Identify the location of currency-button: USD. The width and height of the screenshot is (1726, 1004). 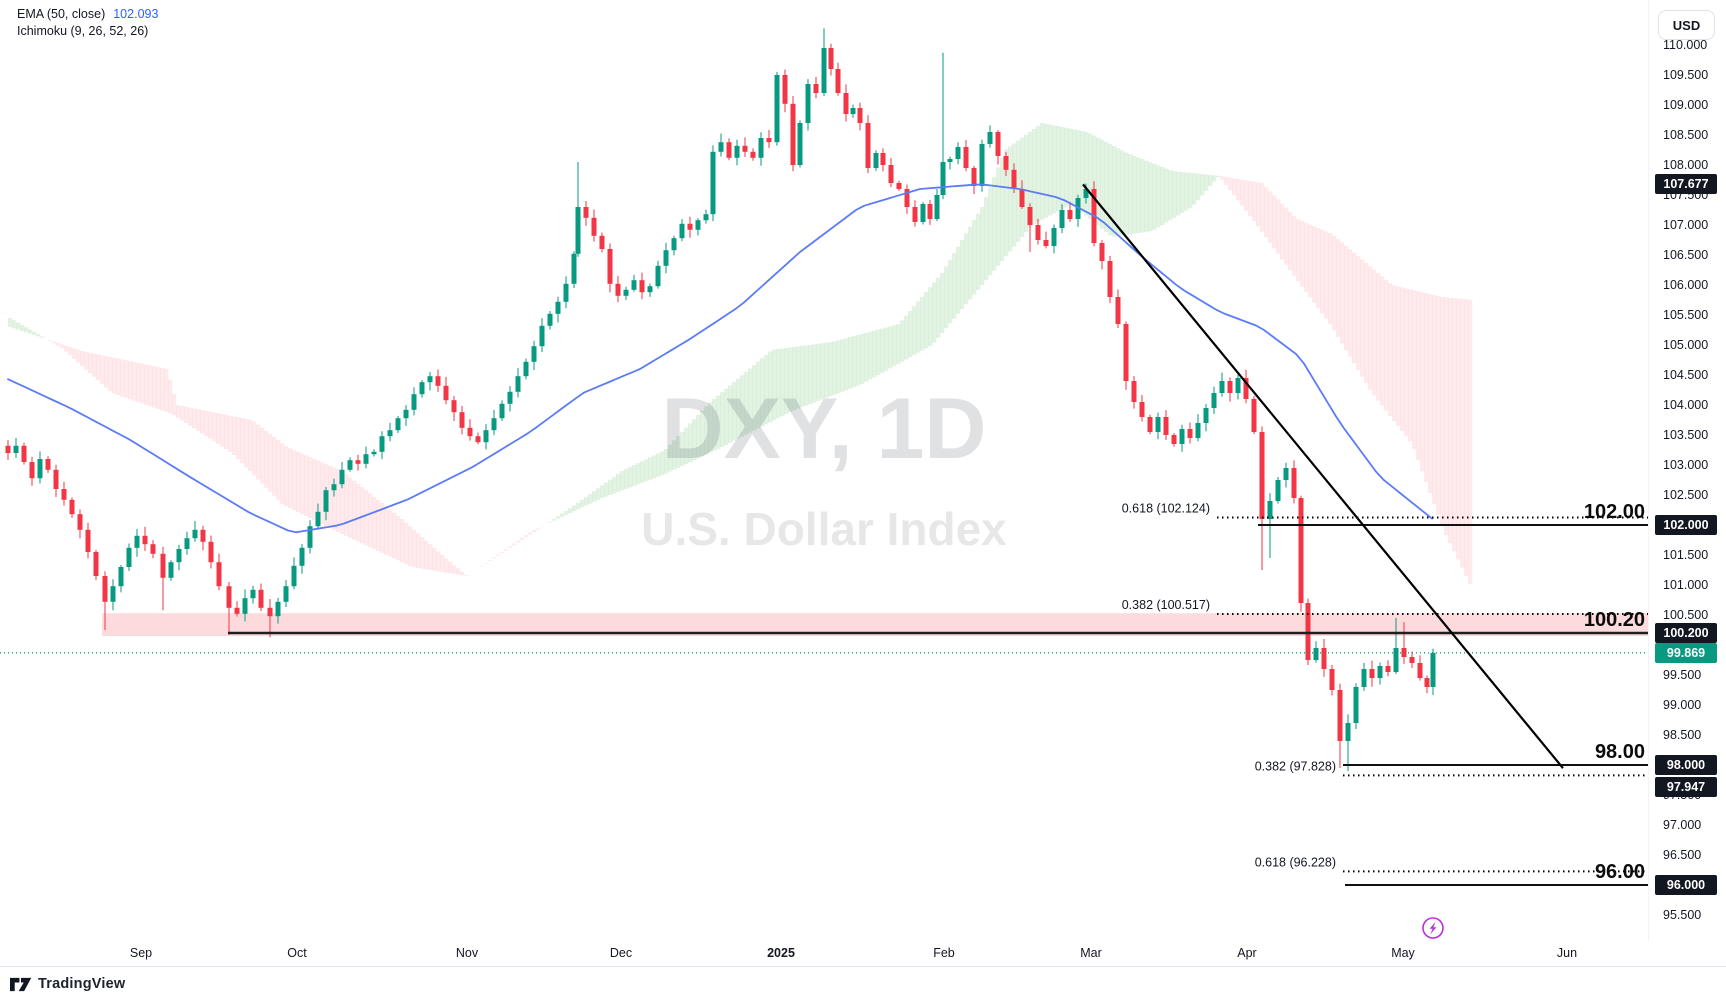
(1686, 25).